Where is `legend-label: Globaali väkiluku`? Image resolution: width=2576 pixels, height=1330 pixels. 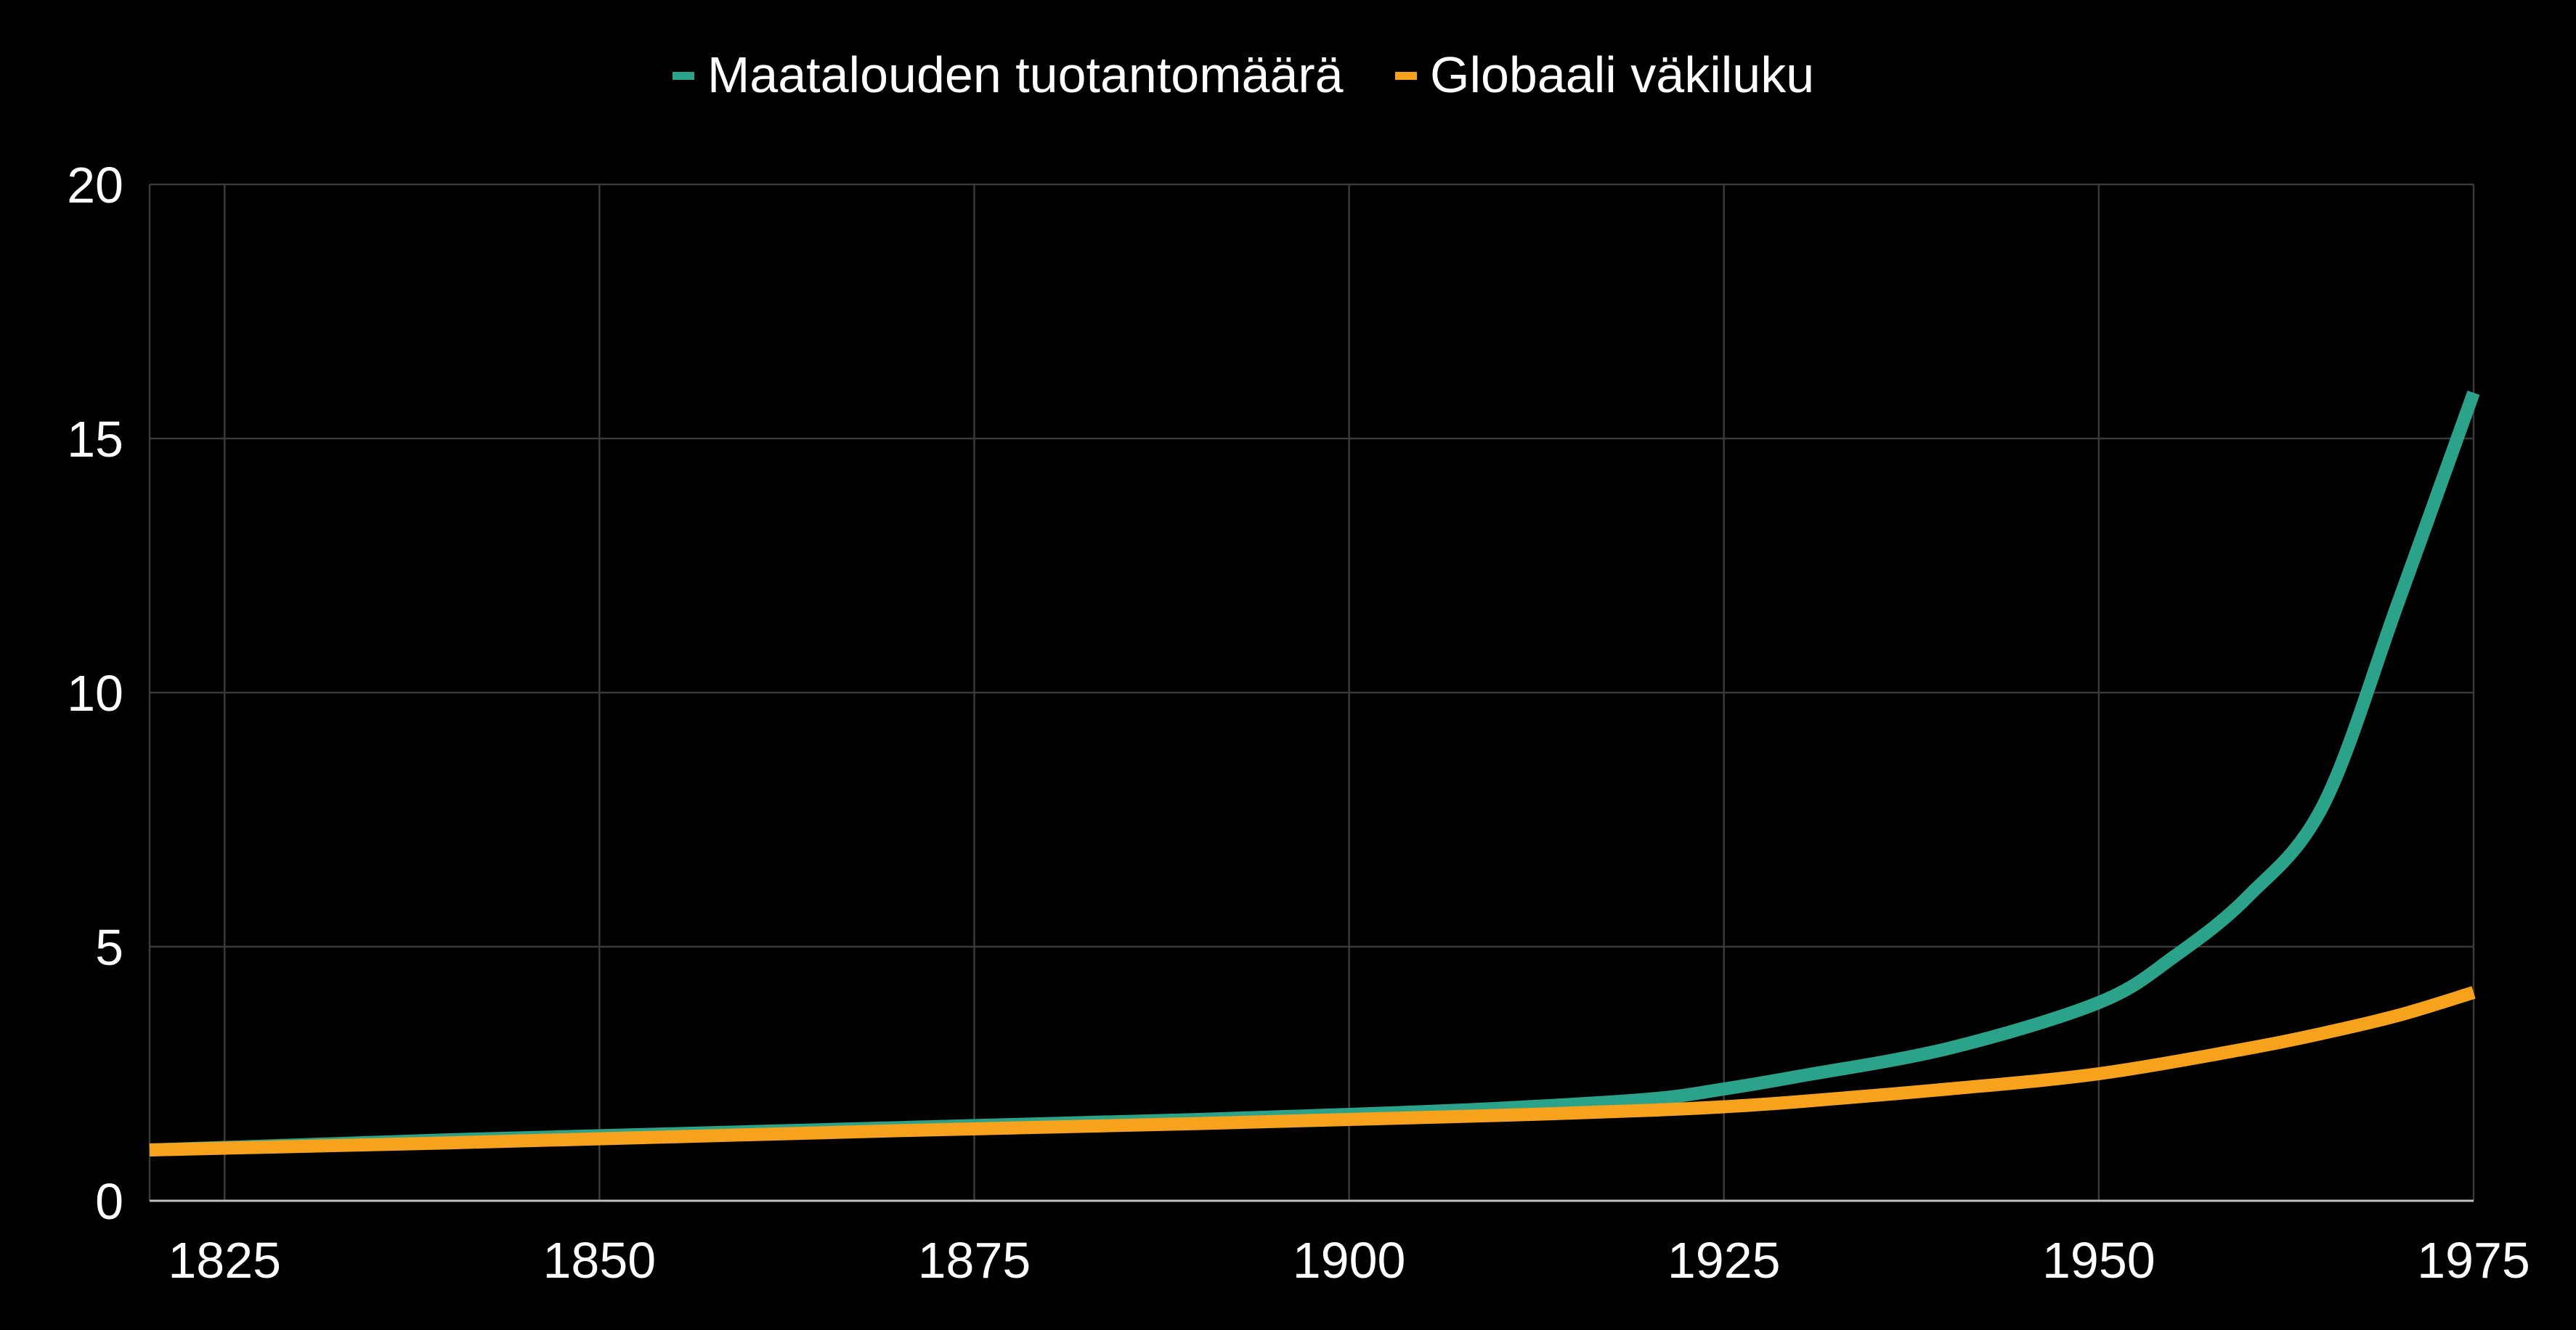 legend-label: Globaali väkiluku is located at coordinates (1622, 74).